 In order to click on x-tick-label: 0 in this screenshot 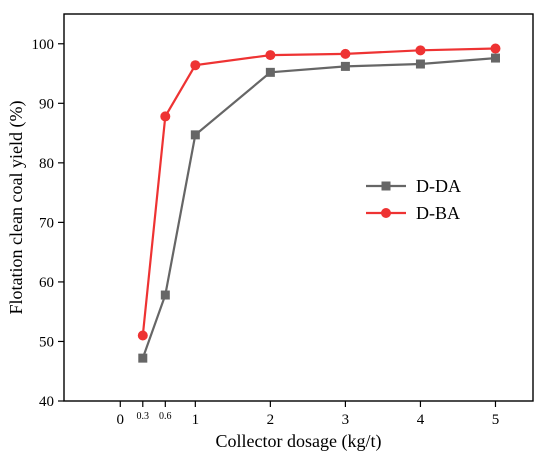, I will do `click(121, 420)`.